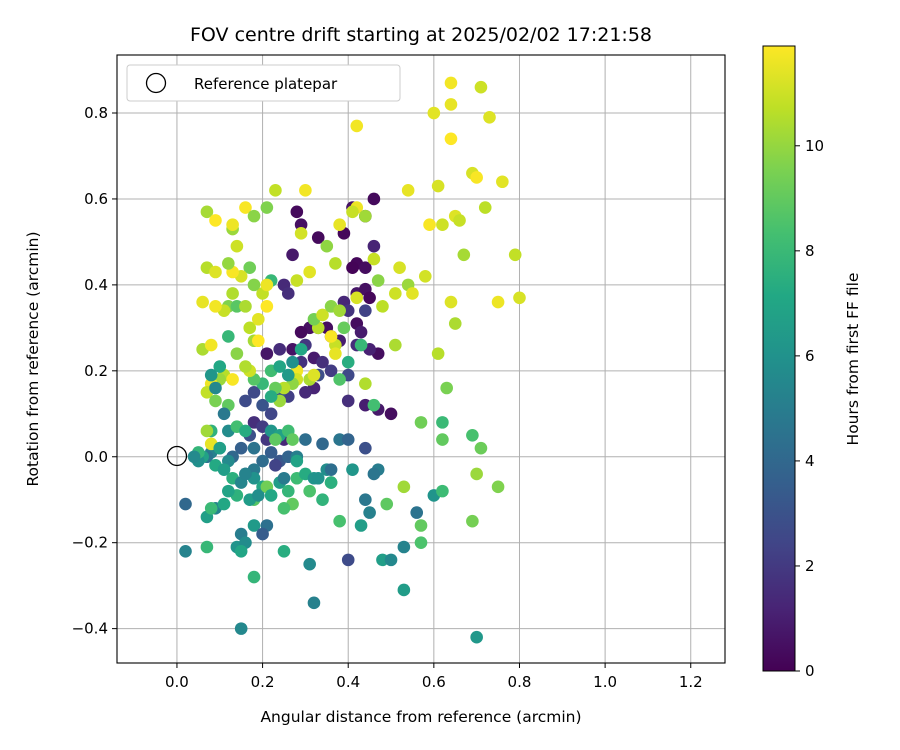  I want to click on y-axis-label: Rotation from reference (arcmin), so click(33, 358).